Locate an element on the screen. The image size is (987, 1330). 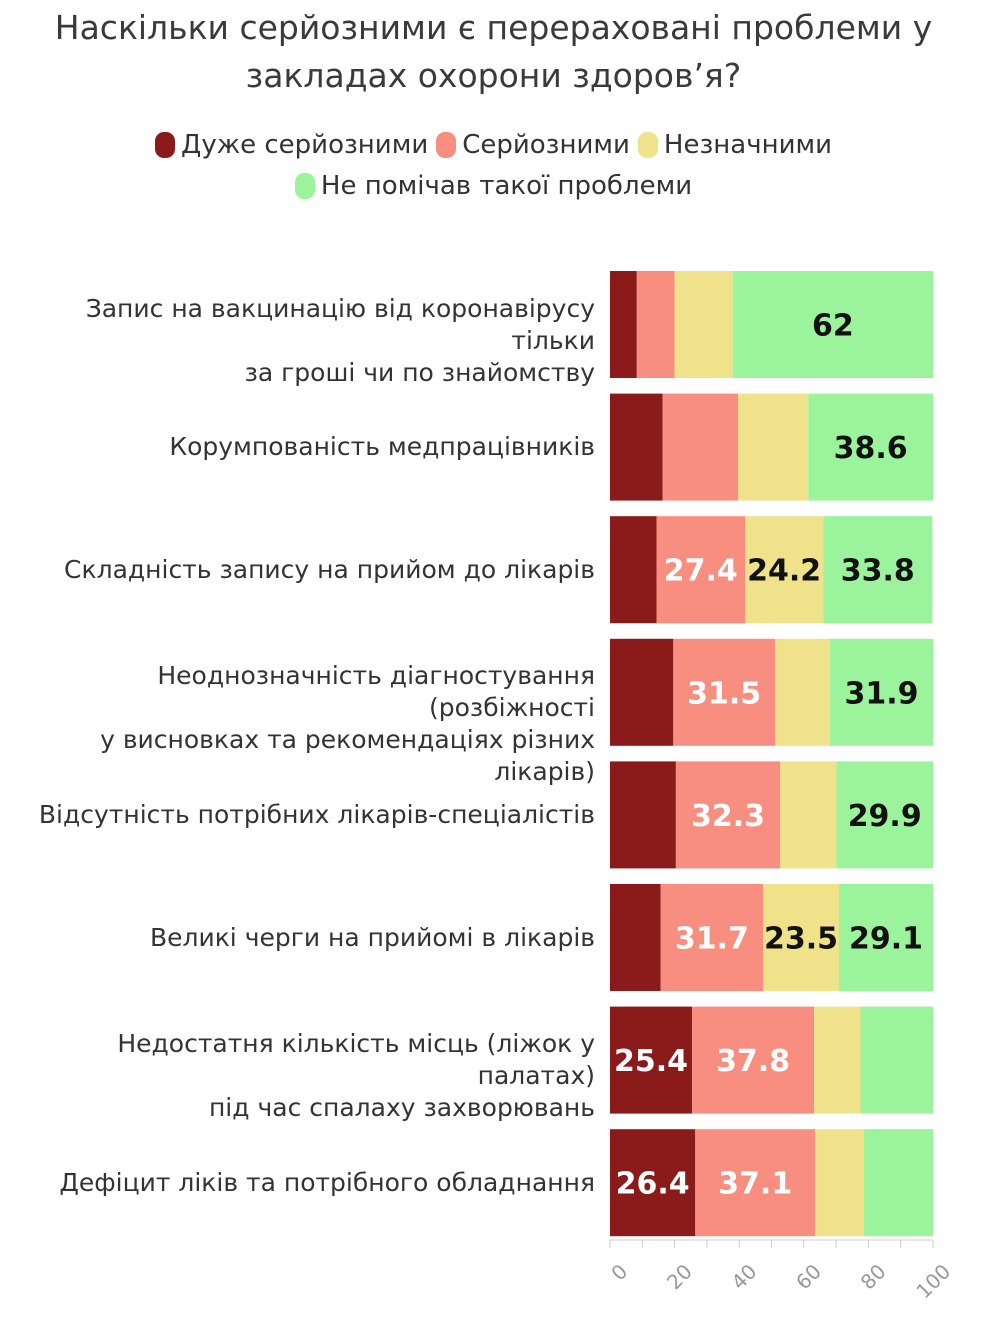
legend-item-minor: Незначними is located at coordinates (734, 144).